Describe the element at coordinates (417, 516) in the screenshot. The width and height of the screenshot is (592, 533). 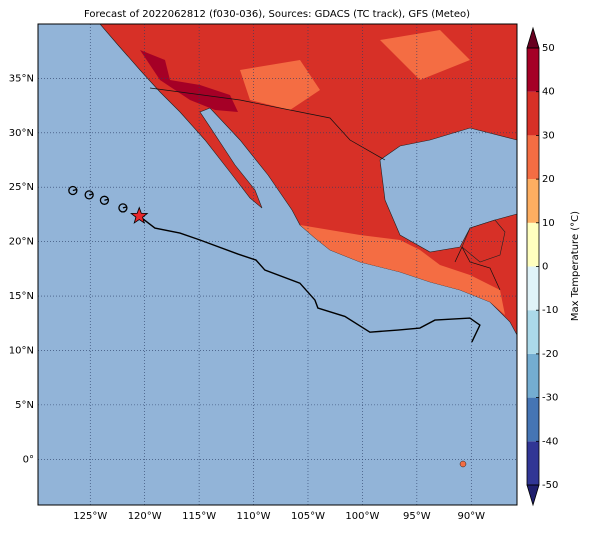
I see `x-tick-label: 95°W` at that location.